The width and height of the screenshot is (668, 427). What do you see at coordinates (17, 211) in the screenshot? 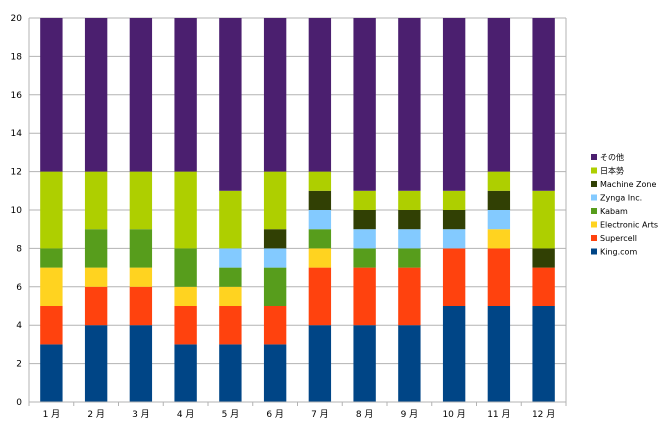
I see `y-tick-label: 10` at bounding box center [17, 211].